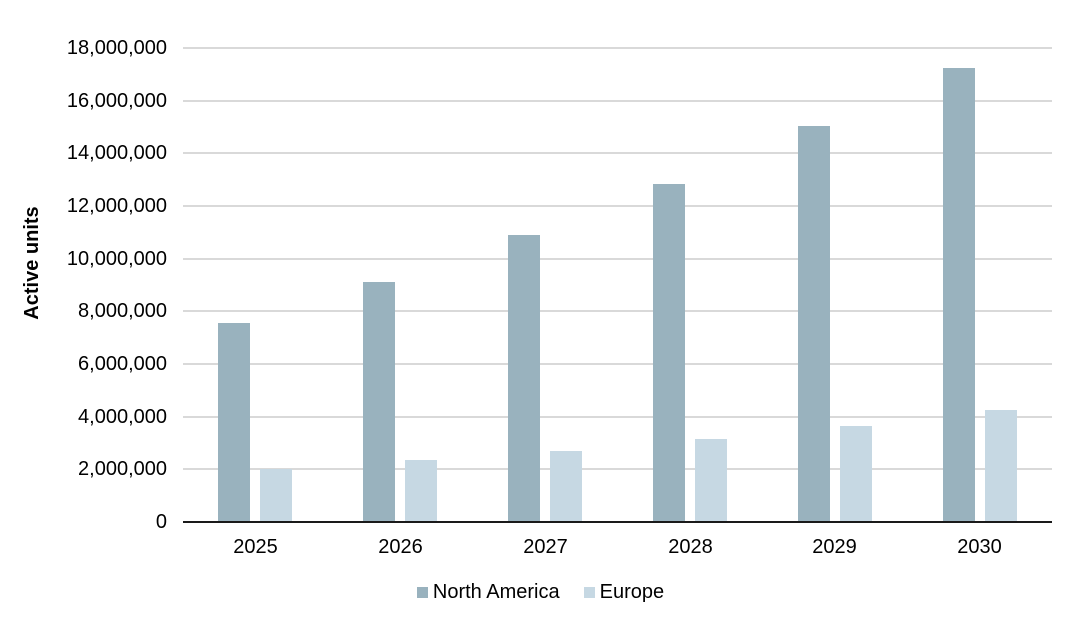 This screenshot has width=1081, height=622. I want to click on y-axis-title: Active units, so click(32, 263).